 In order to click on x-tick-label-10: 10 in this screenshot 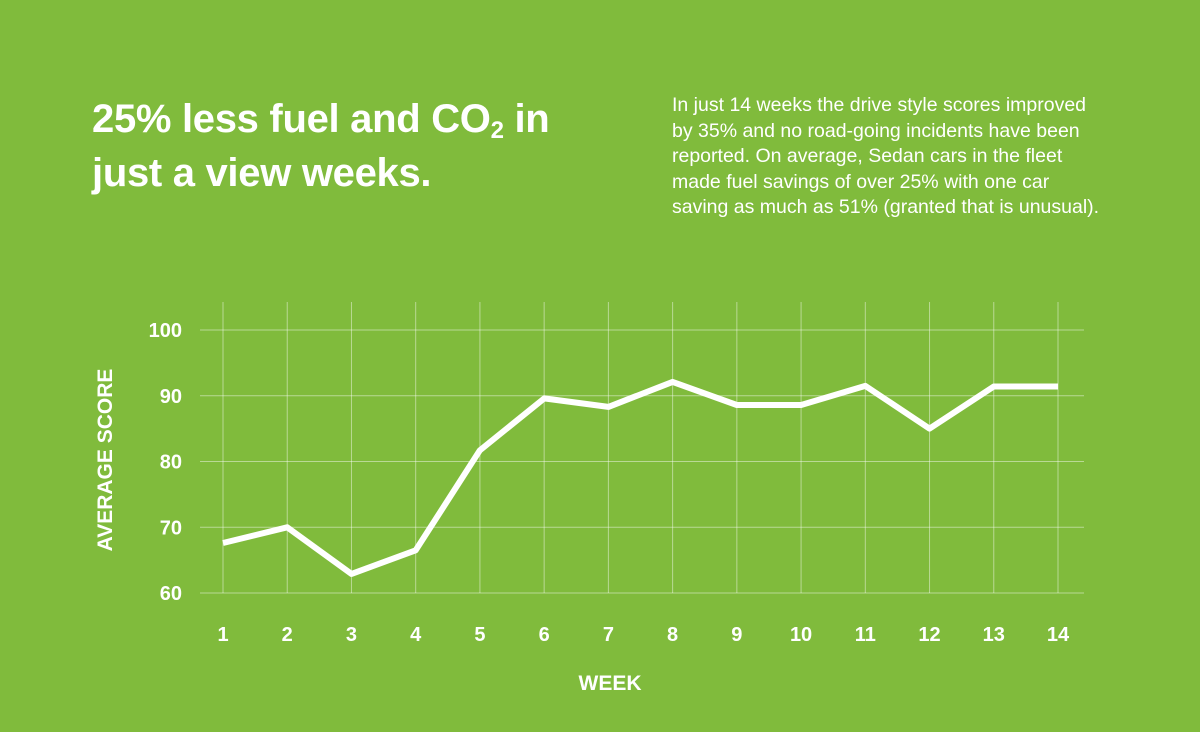, I will do `click(801, 635)`.